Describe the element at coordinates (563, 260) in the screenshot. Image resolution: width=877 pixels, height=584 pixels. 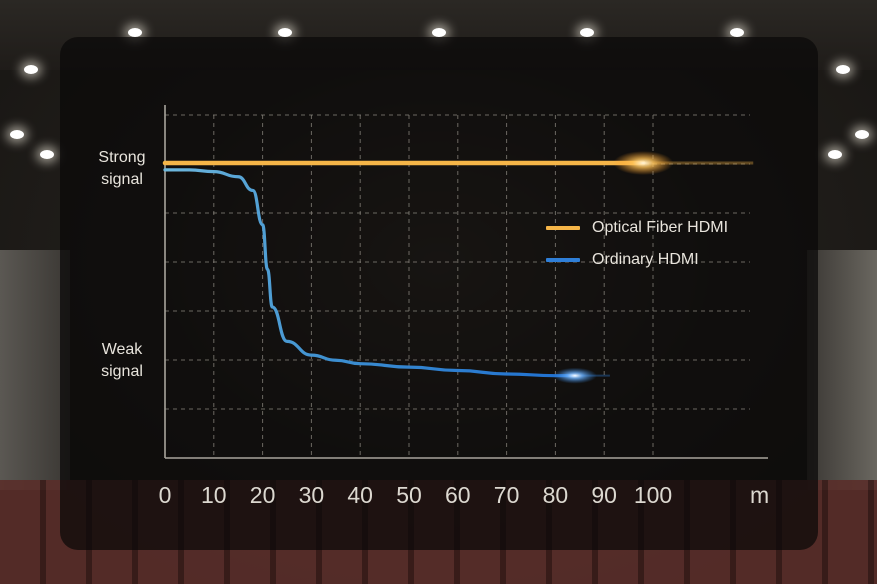
I see `legend-swatch-ordinary` at that location.